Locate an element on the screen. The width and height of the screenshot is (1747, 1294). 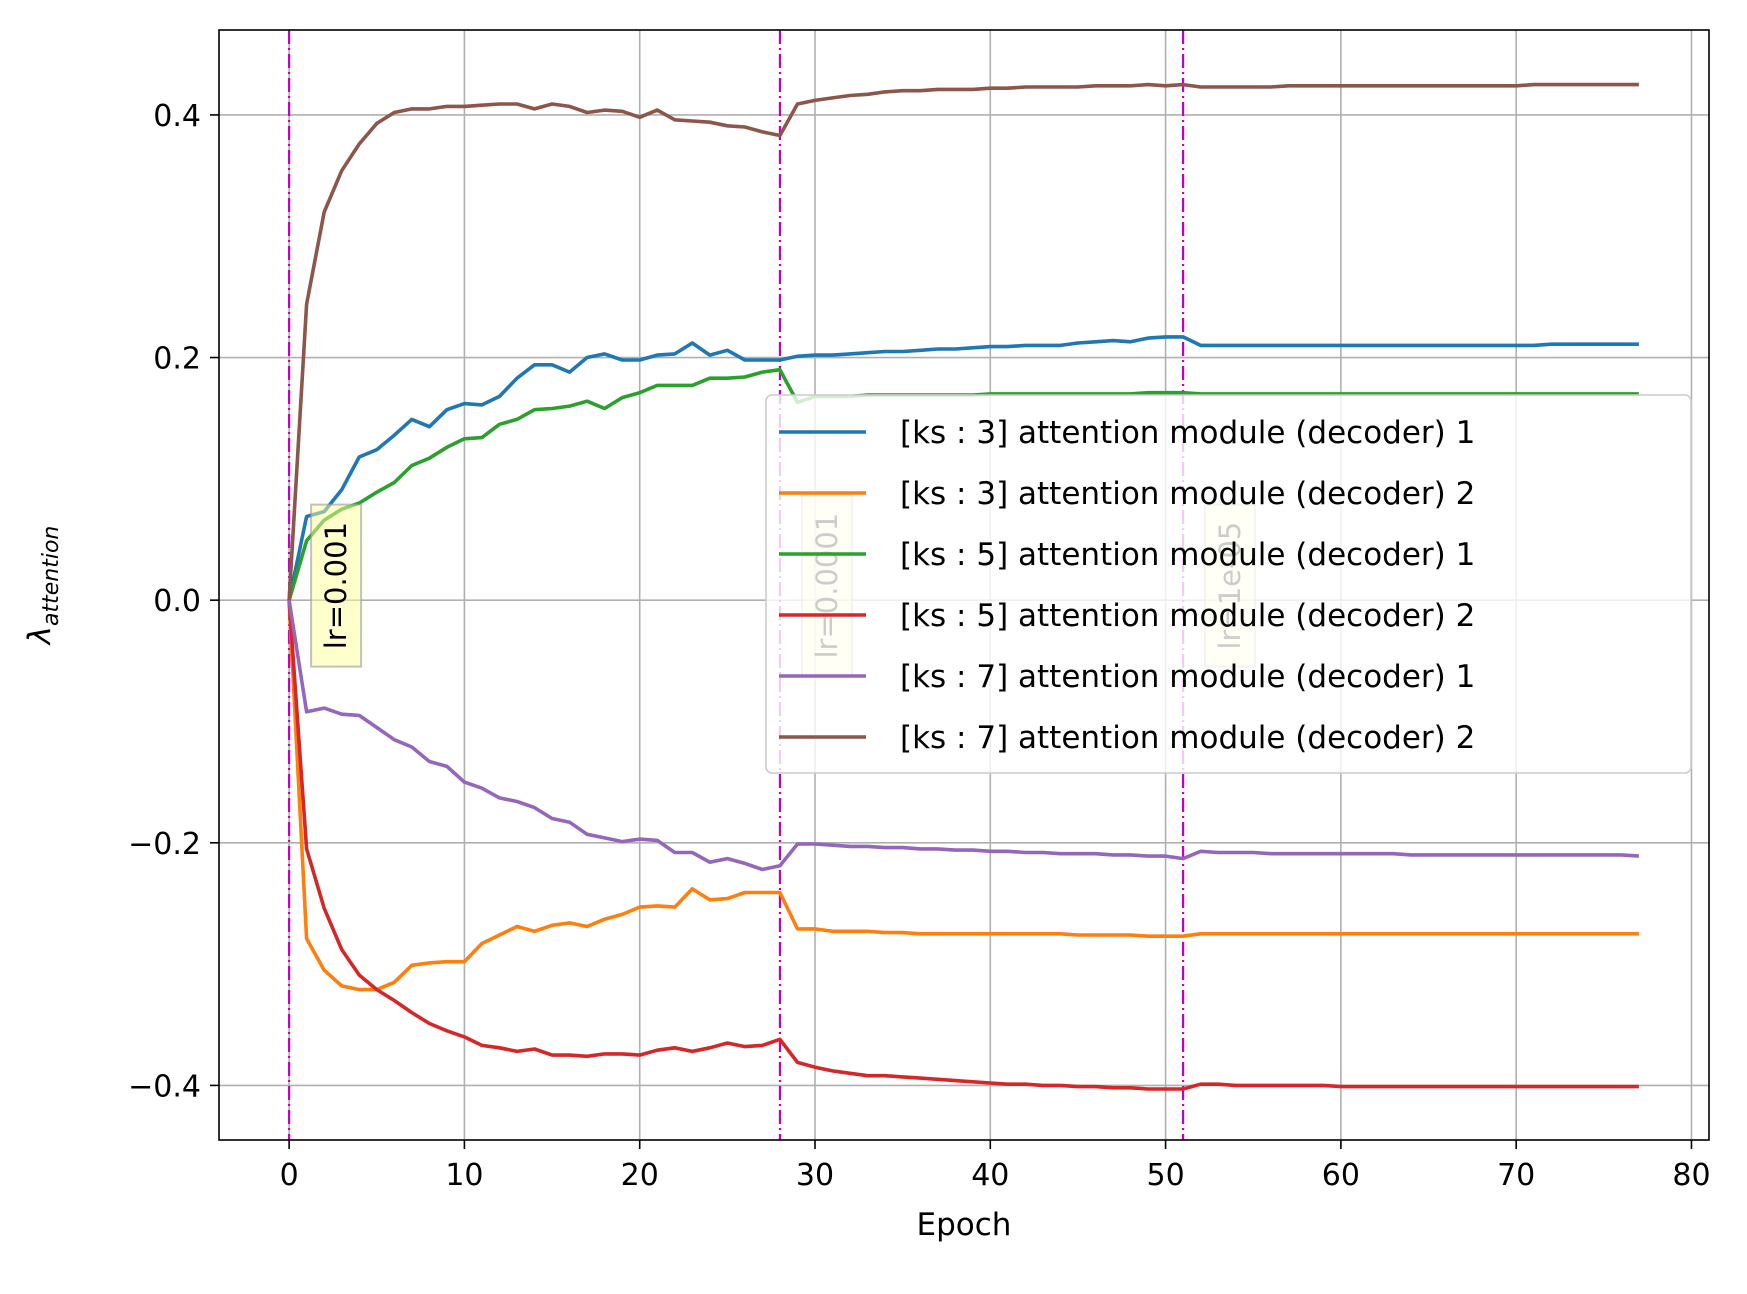
lr-annotation-text: lr=0.001 is located at coordinates (336, 585).